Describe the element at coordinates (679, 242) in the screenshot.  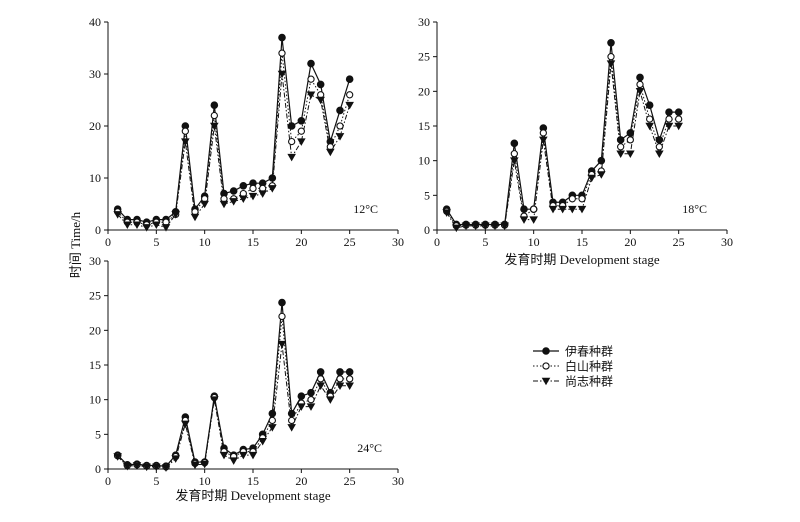
I see `x-tick-label: 25` at that location.